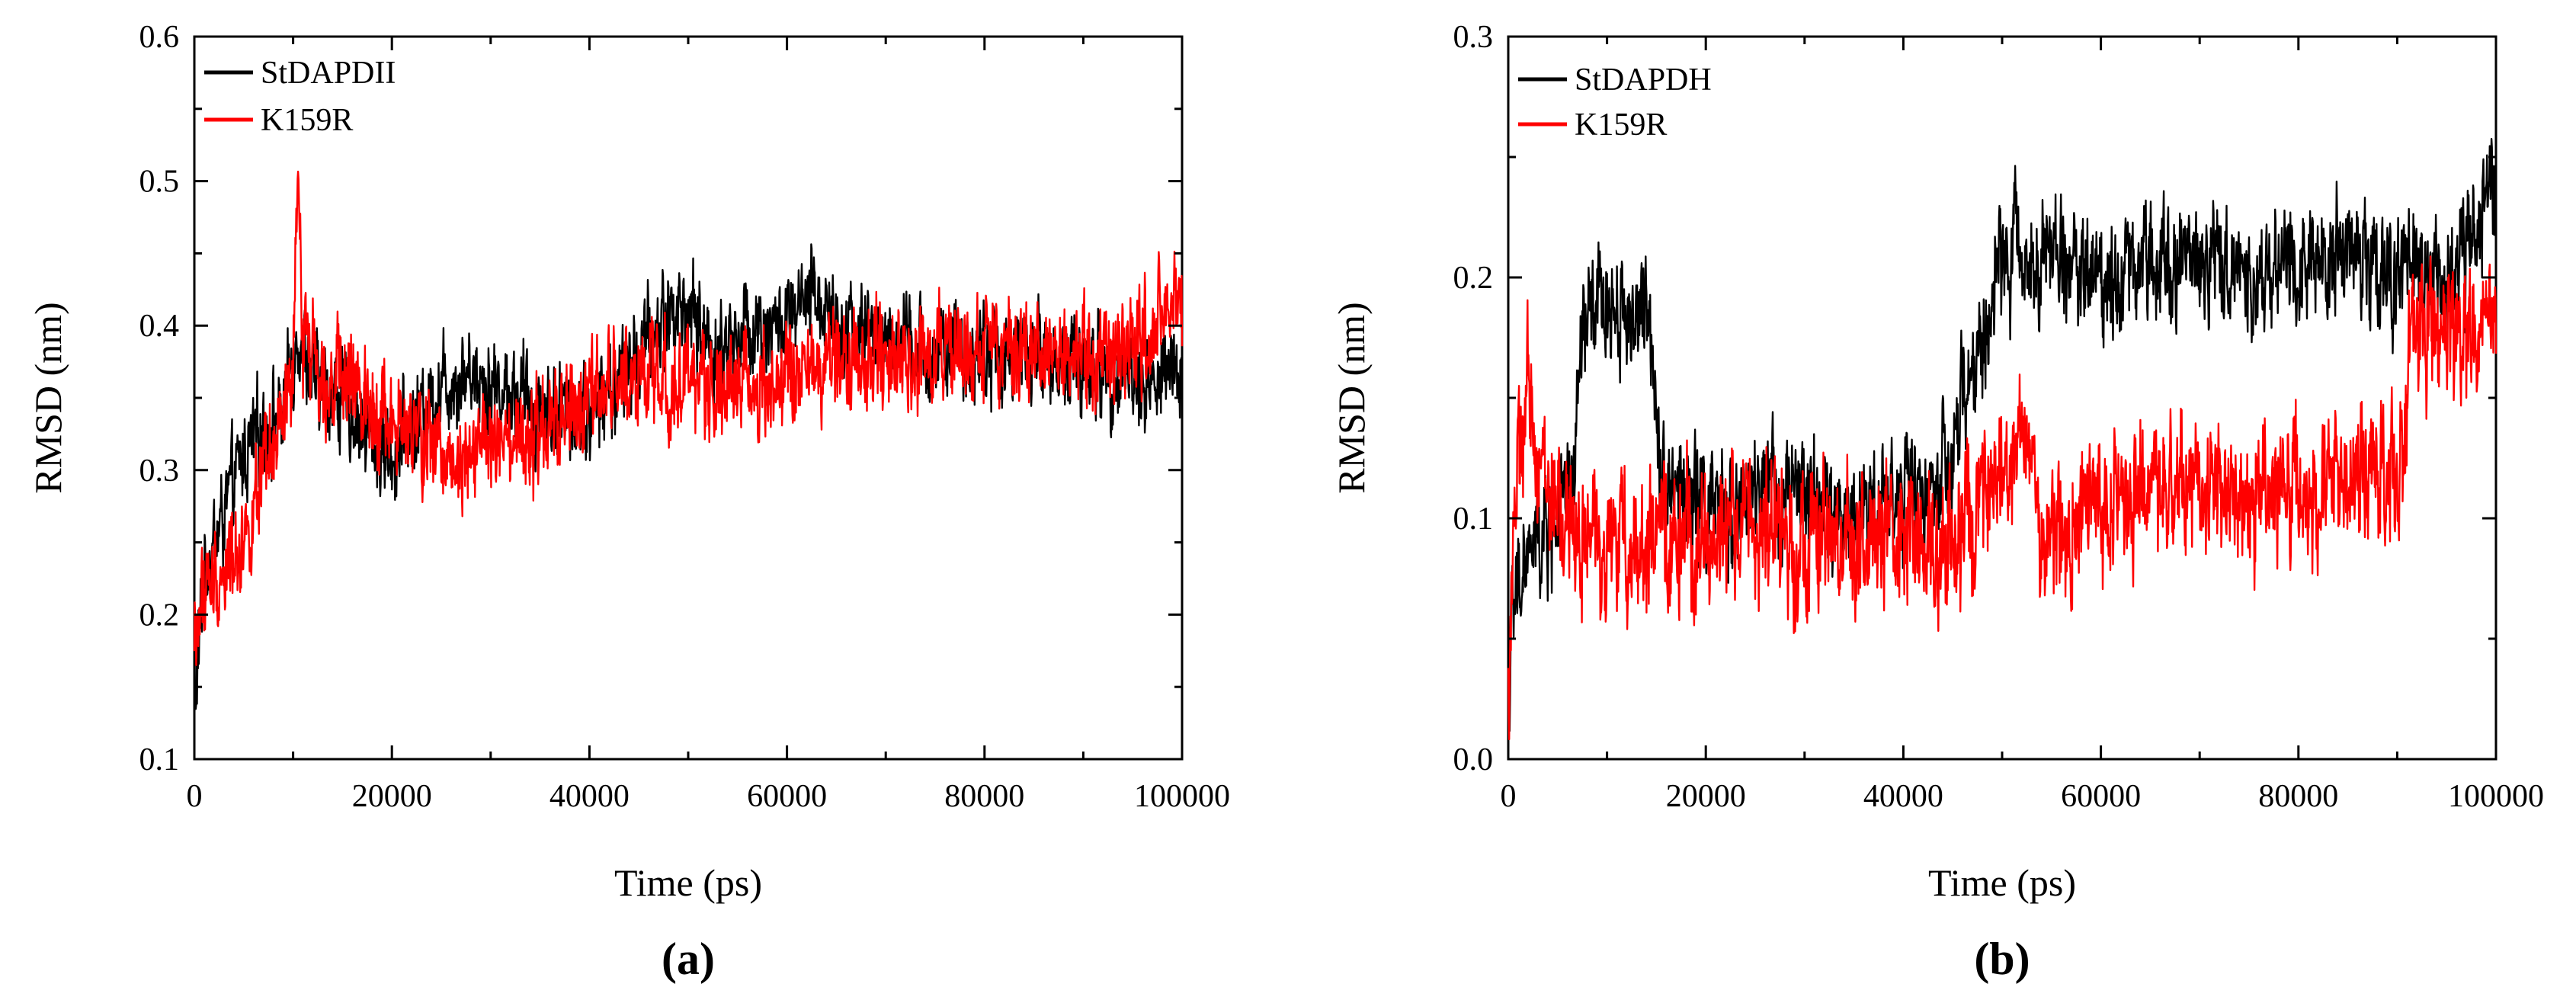  I want to click on panel-b-x-tick-label: 20000, so click(1706, 796).